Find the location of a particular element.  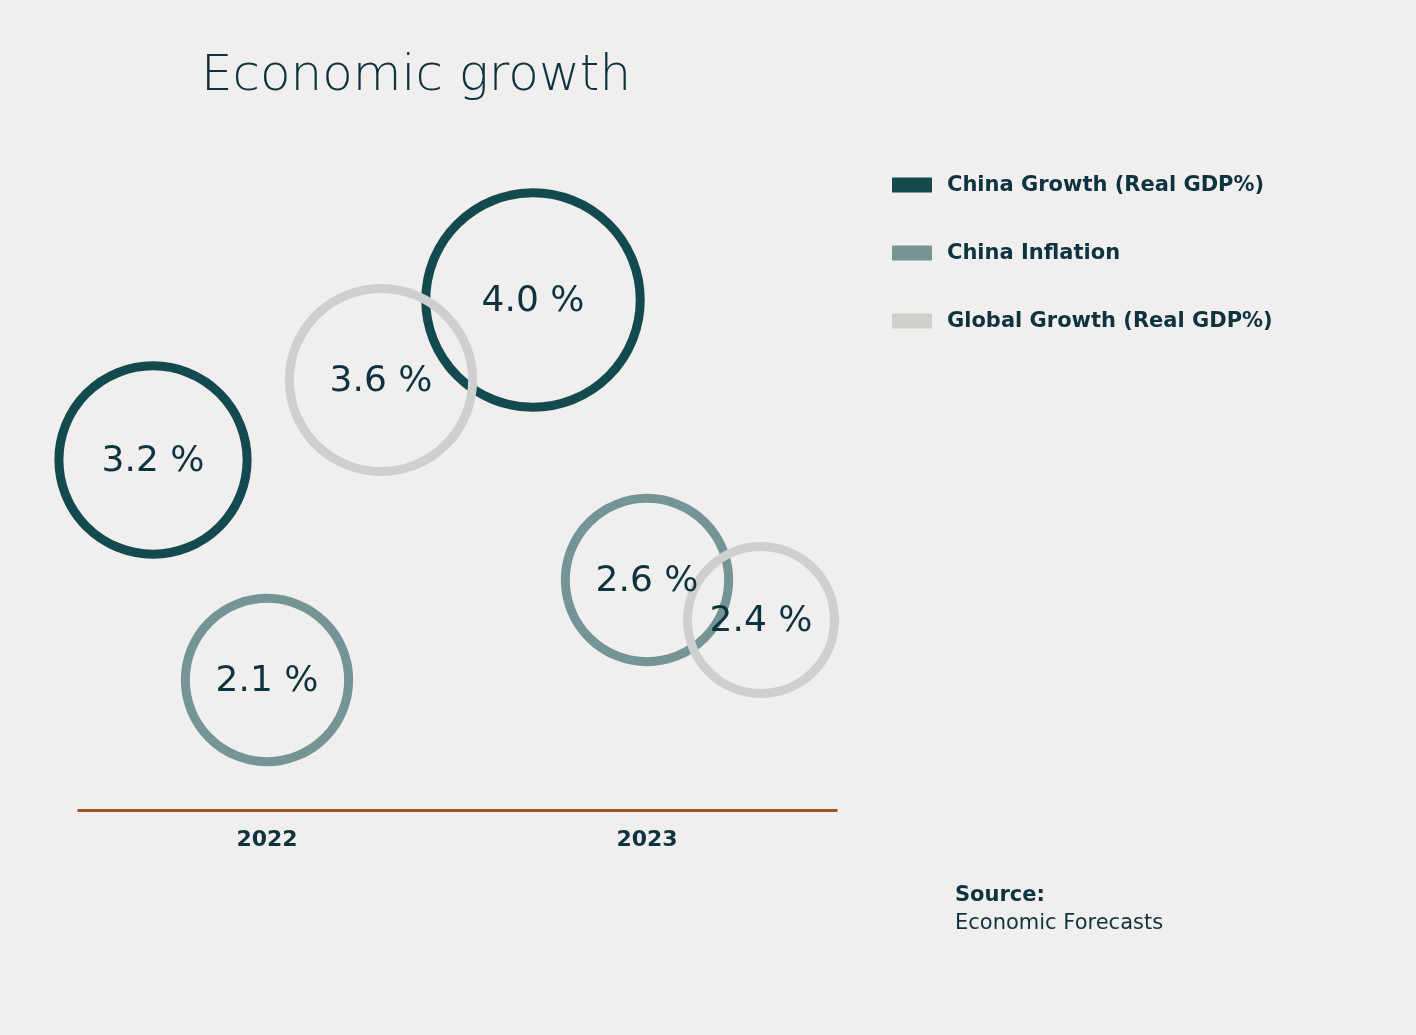

x-tick-label: 2022 is located at coordinates (267, 838).